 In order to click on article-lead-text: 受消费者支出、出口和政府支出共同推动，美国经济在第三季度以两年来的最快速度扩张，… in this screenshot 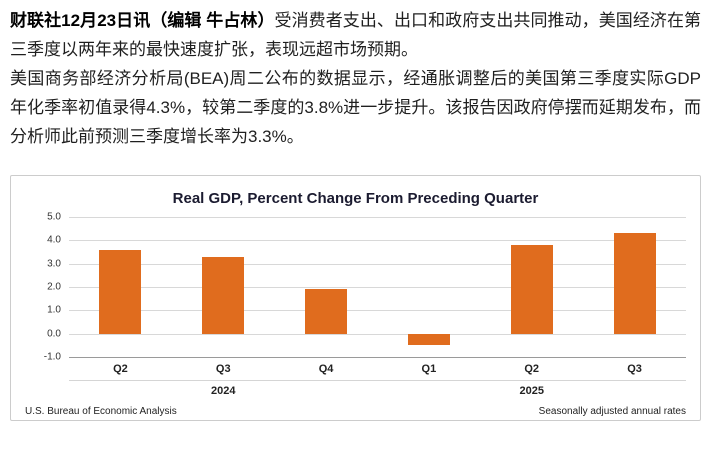, I will do `click(356, 35)`.